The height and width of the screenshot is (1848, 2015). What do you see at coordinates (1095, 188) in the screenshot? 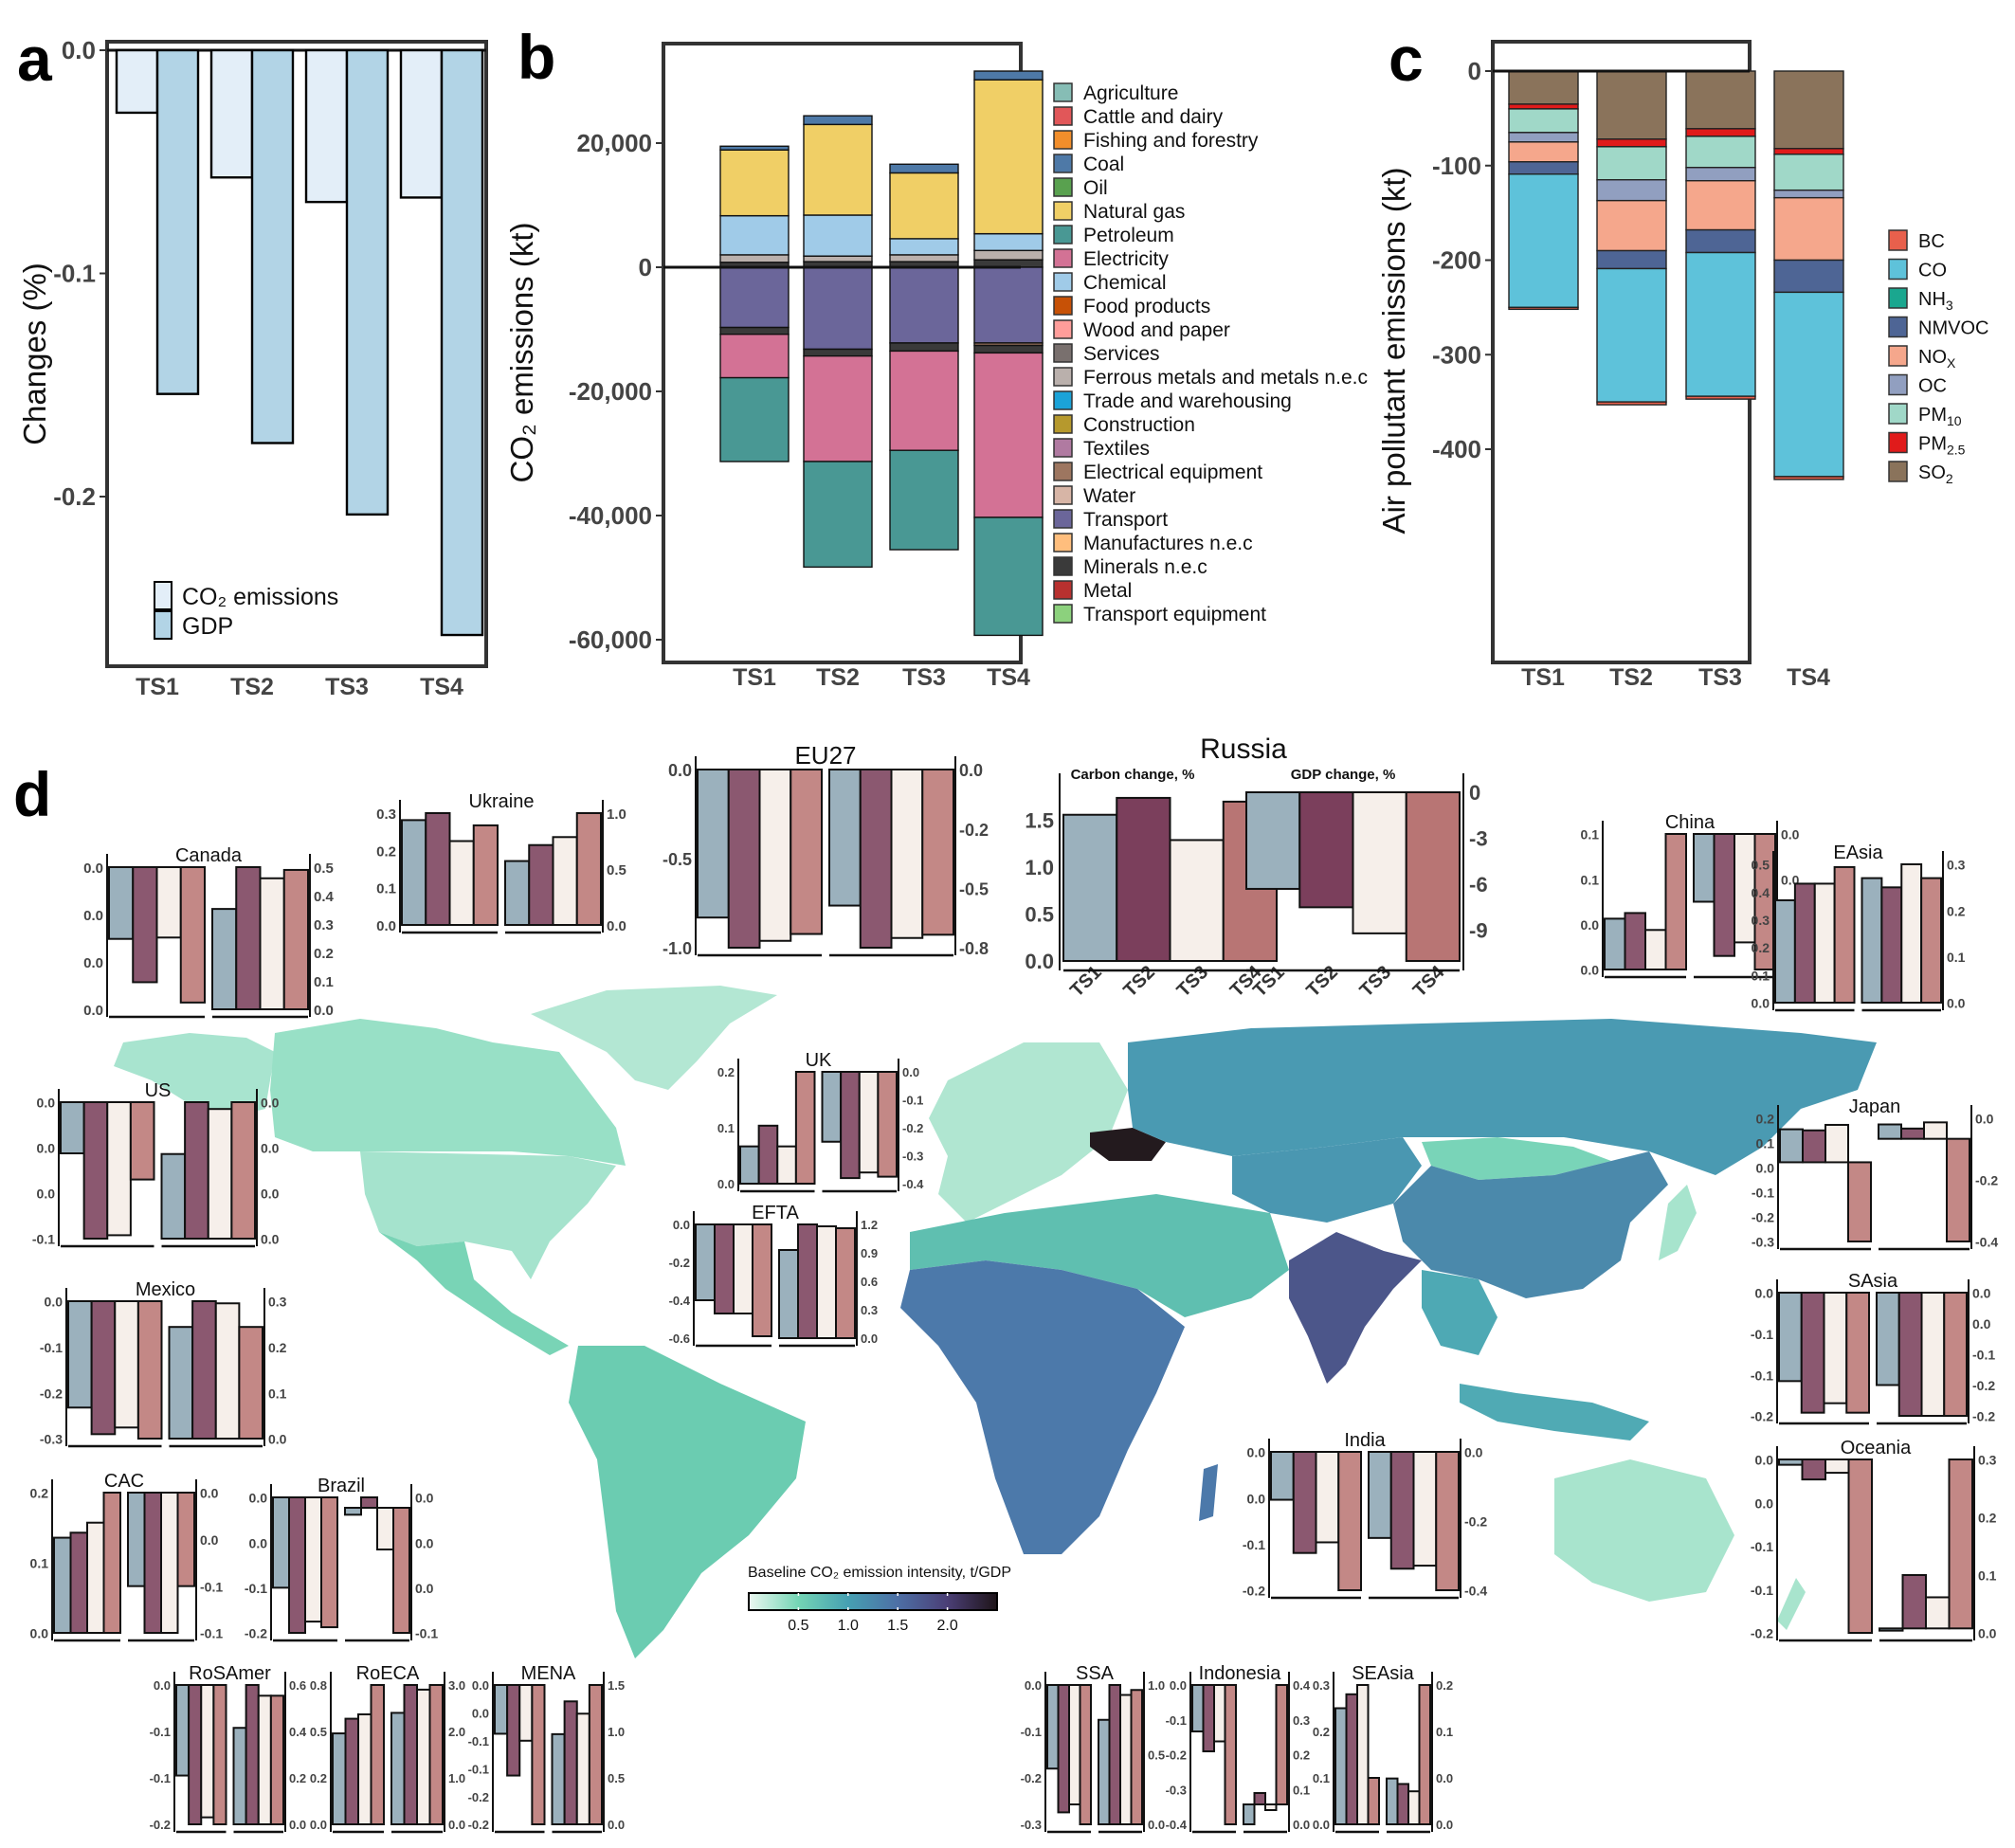
I see `chart-b-legend-label: Oil` at bounding box center [1095, 188].